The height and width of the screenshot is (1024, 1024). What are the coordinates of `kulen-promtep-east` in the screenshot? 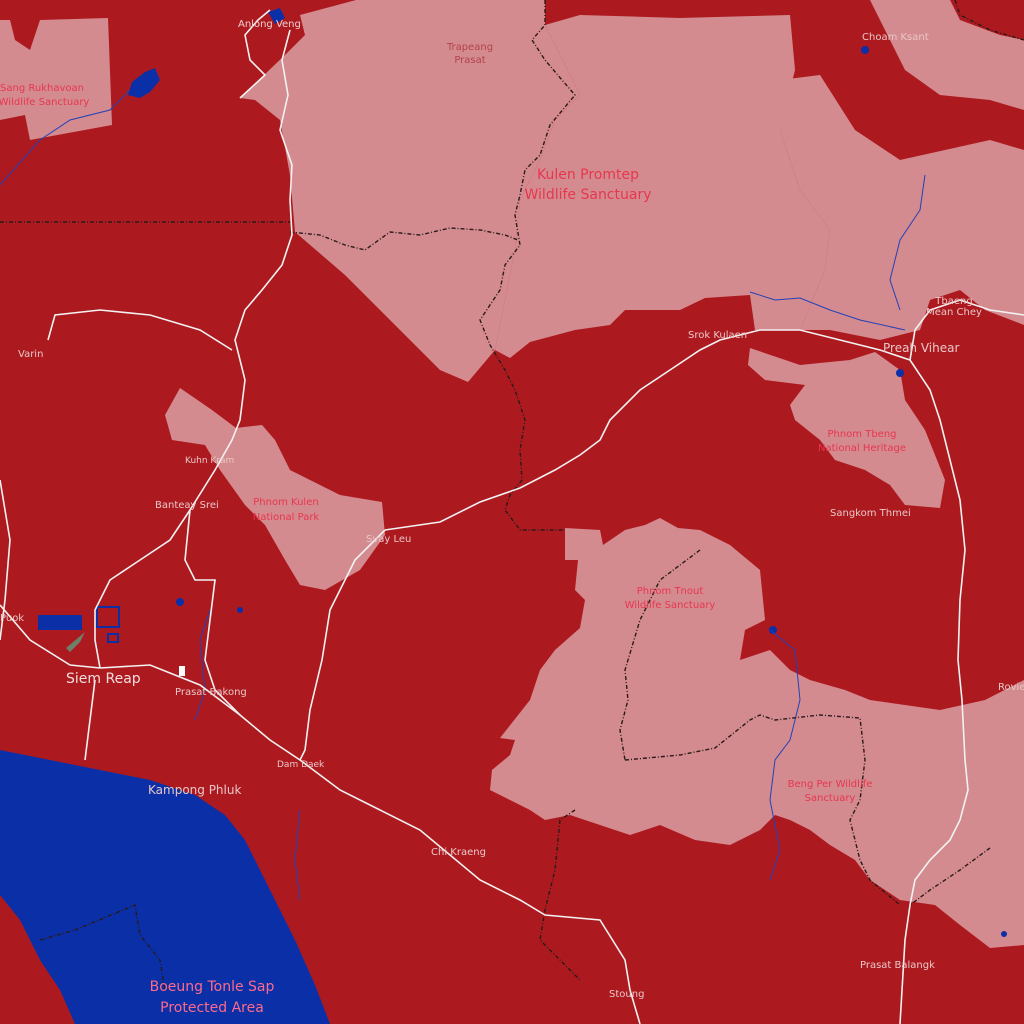 It's located at (662, 186).